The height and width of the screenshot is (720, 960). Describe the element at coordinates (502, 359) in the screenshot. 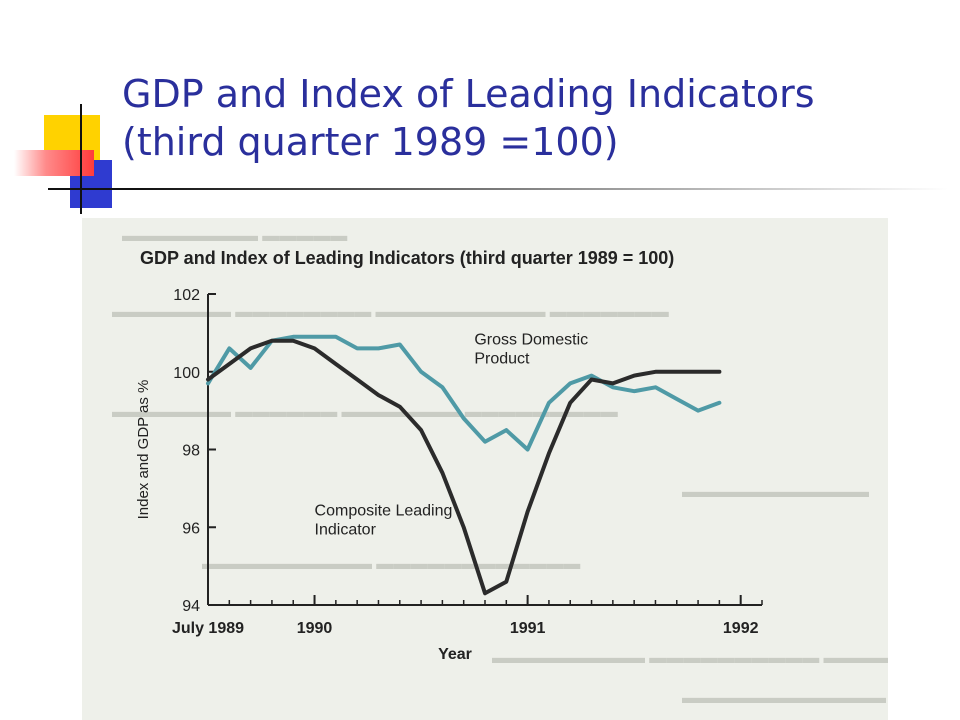

I see `gdp-series-label: Product` at that location.